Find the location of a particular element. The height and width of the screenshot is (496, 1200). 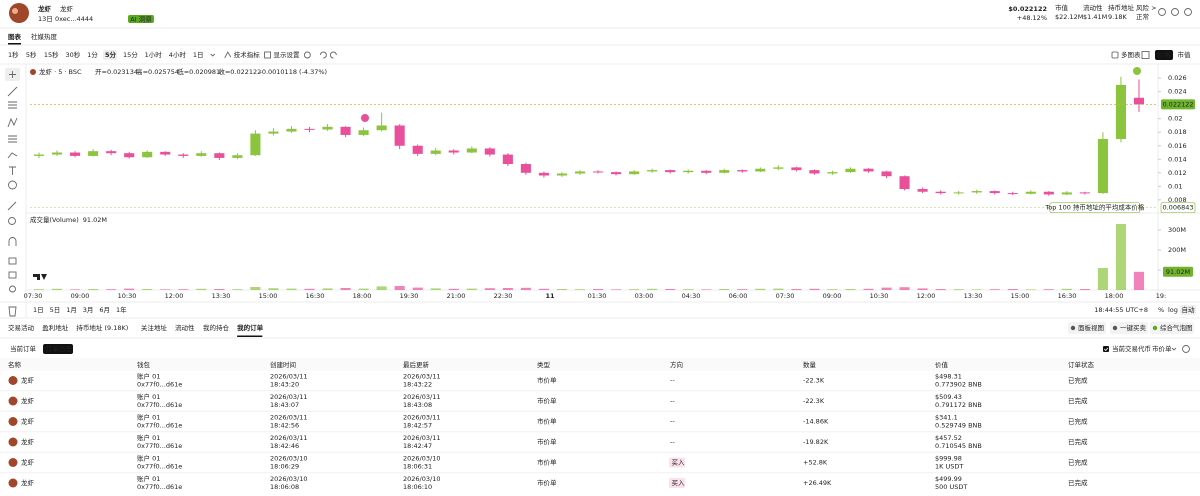

row-token-logo is located at coordinates (13, 421).